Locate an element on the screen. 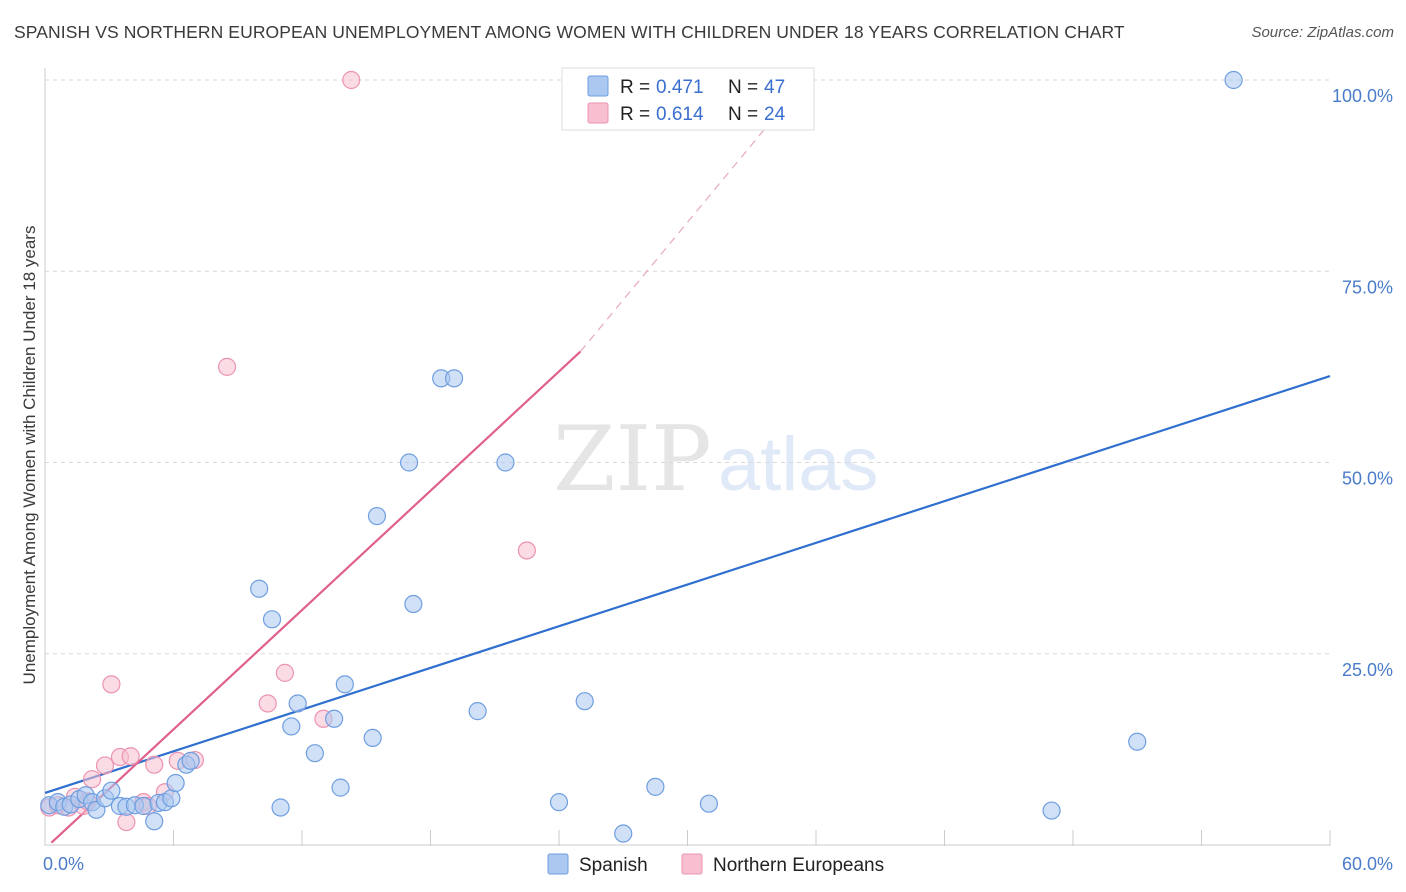 The image size is (1406, 892). legend-stats: R = 0.471 N = 47 R = 0.614 N = 24 is located at coordinates (688, 99).